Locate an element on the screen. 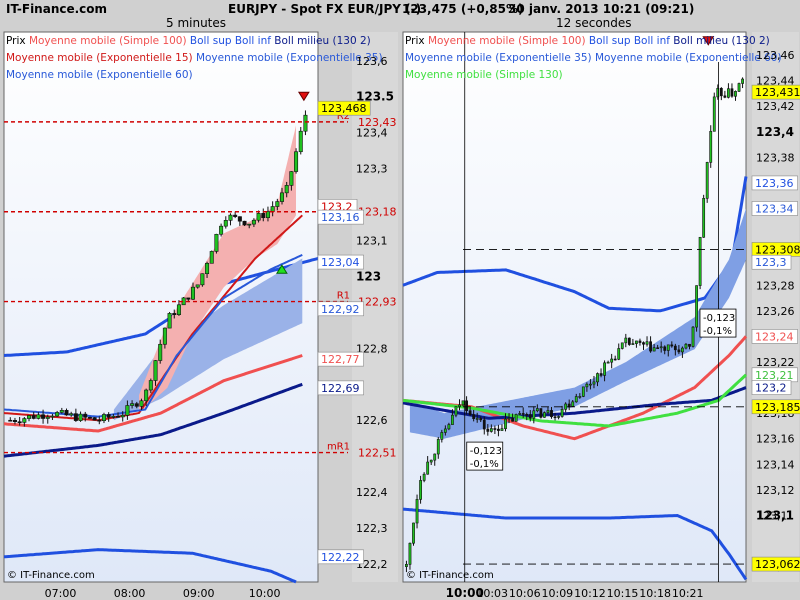 This screenshot has width=800, height=600. x-tick-label: 08:00 is located at coordinates (130, 593).